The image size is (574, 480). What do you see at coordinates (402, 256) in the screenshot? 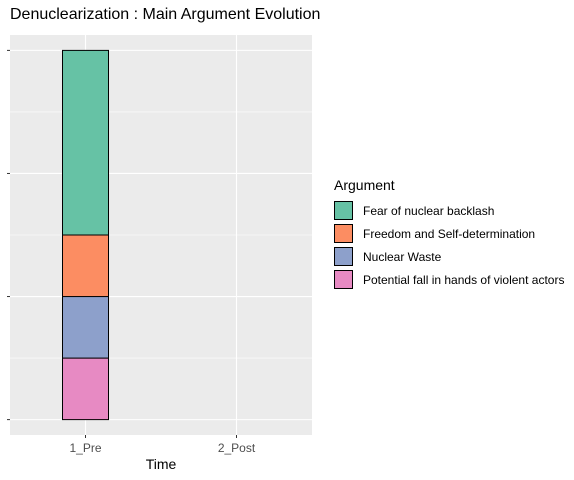
I see `legend-label: Nuclear Waste` at bounding box center [402, 256].